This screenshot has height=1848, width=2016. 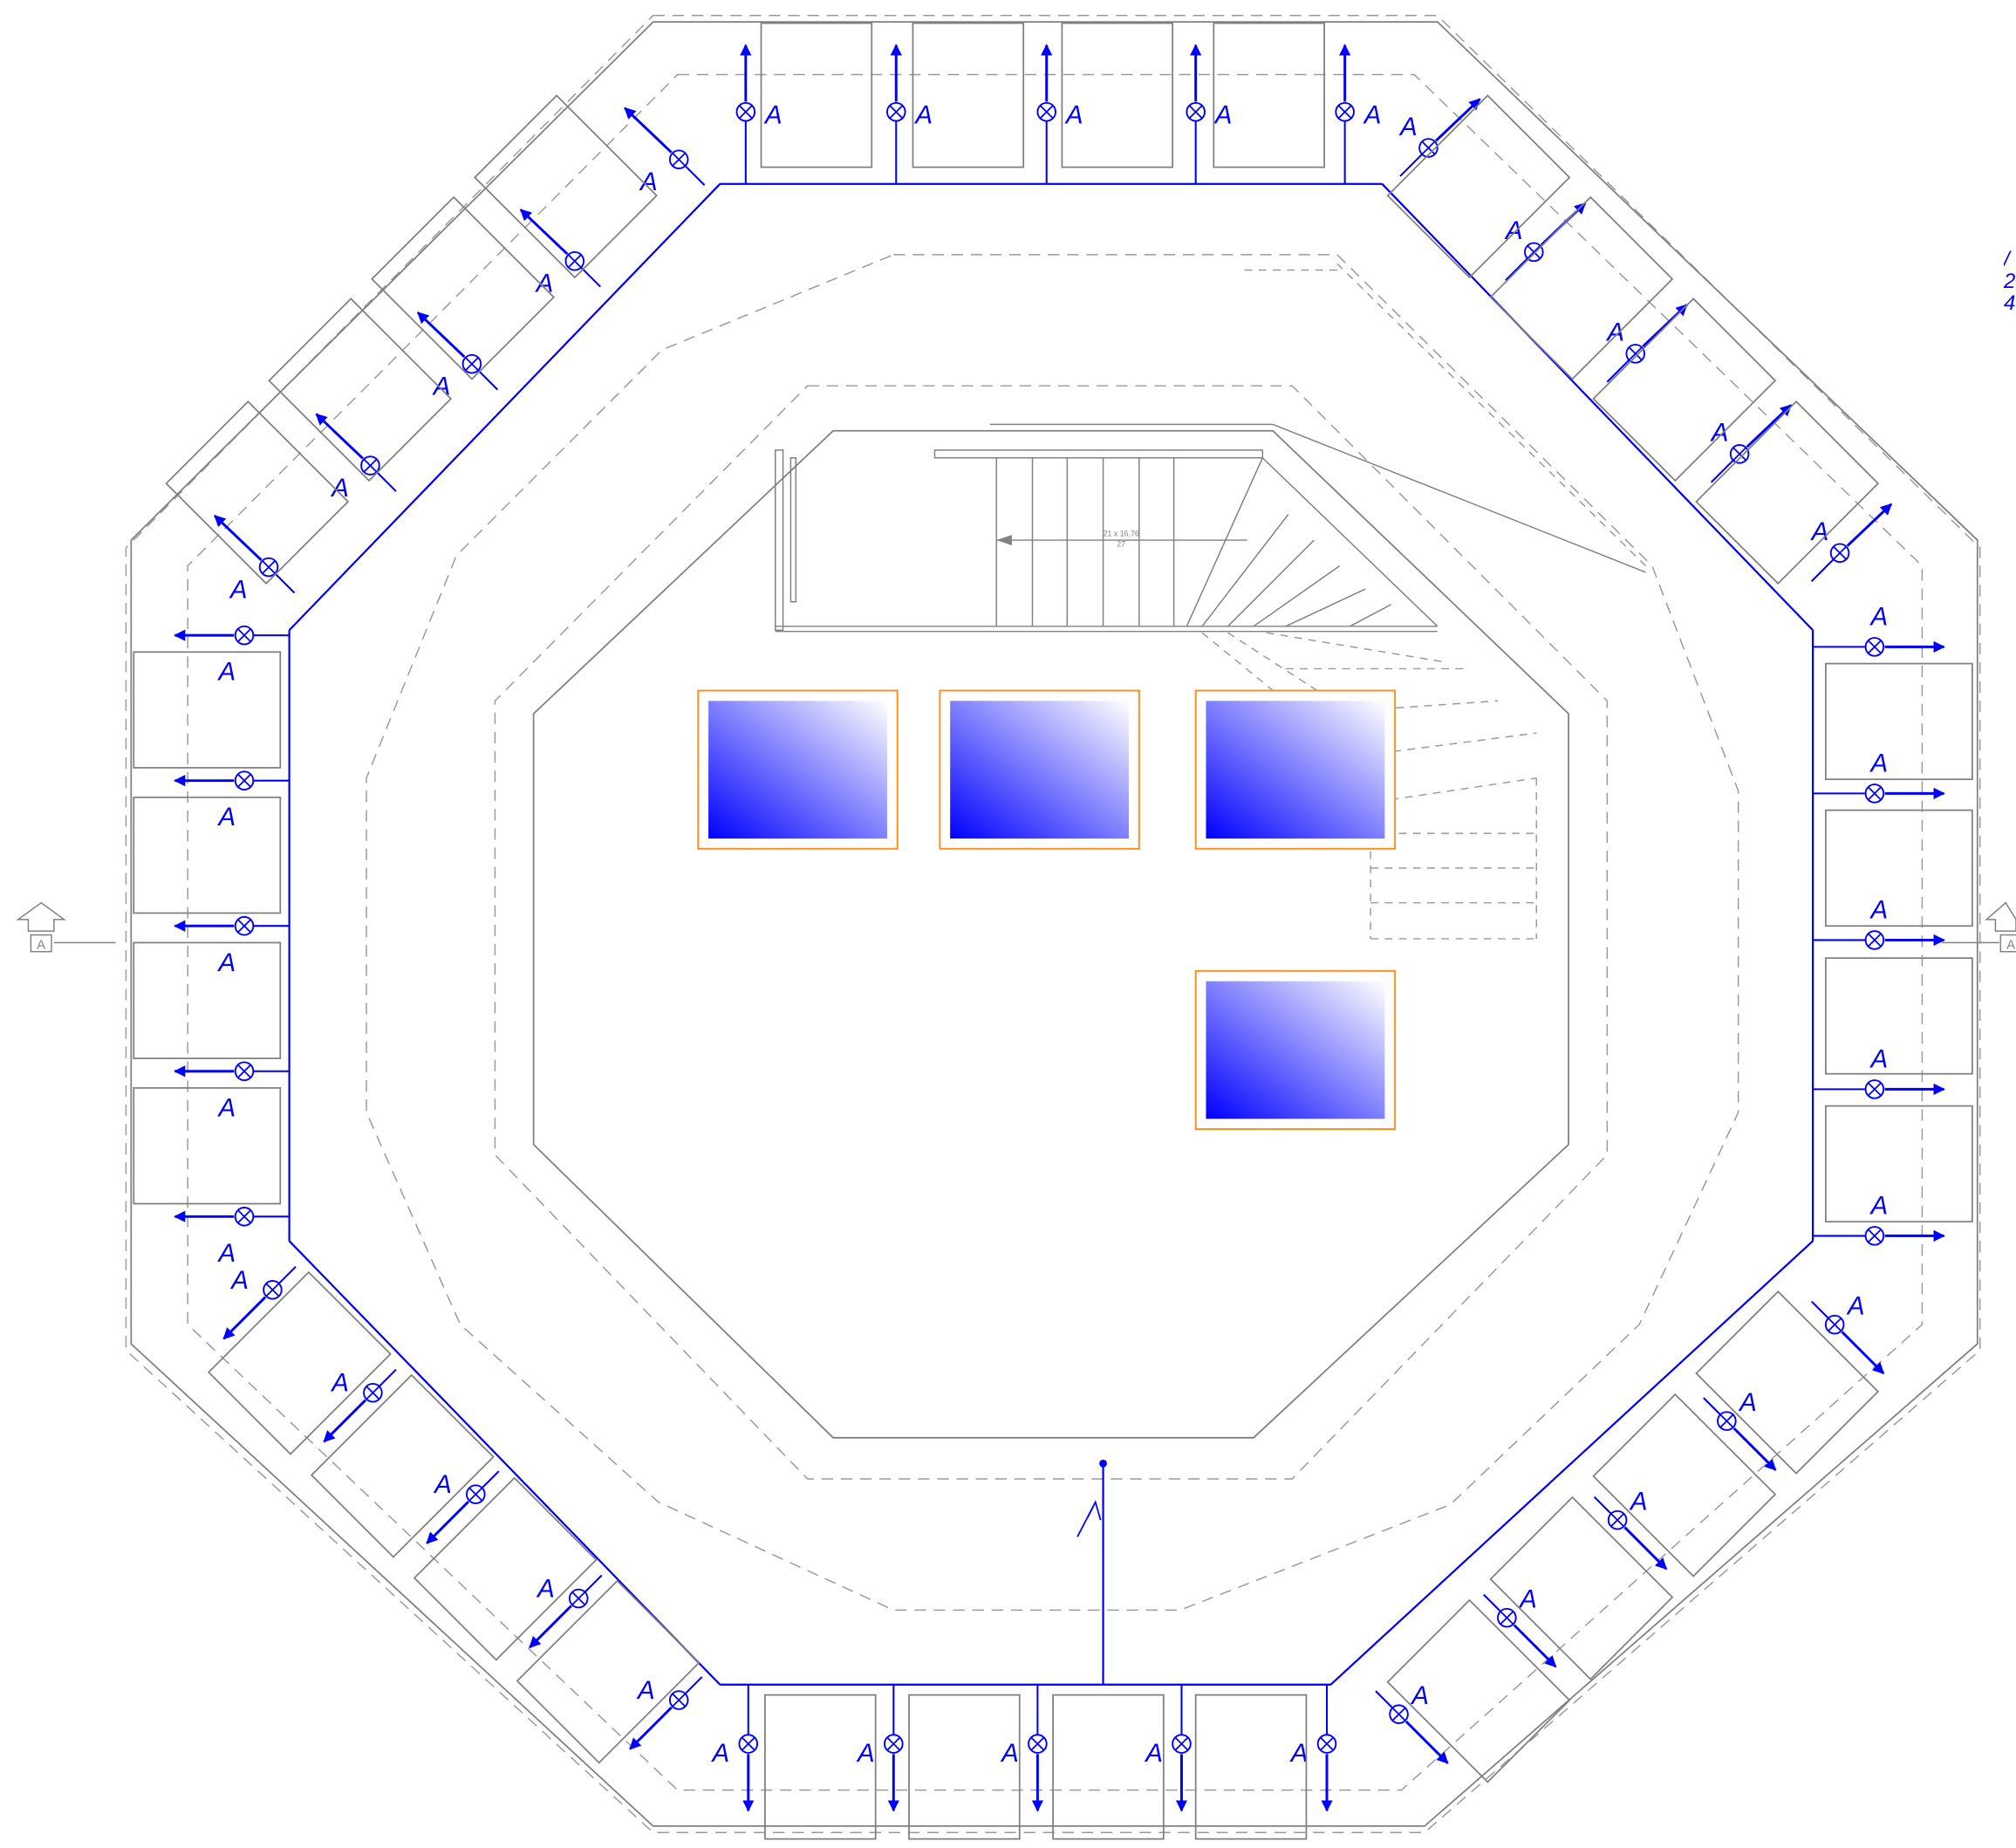 I want to click on edge-text-line: 2, so click(x=2010, y=281).